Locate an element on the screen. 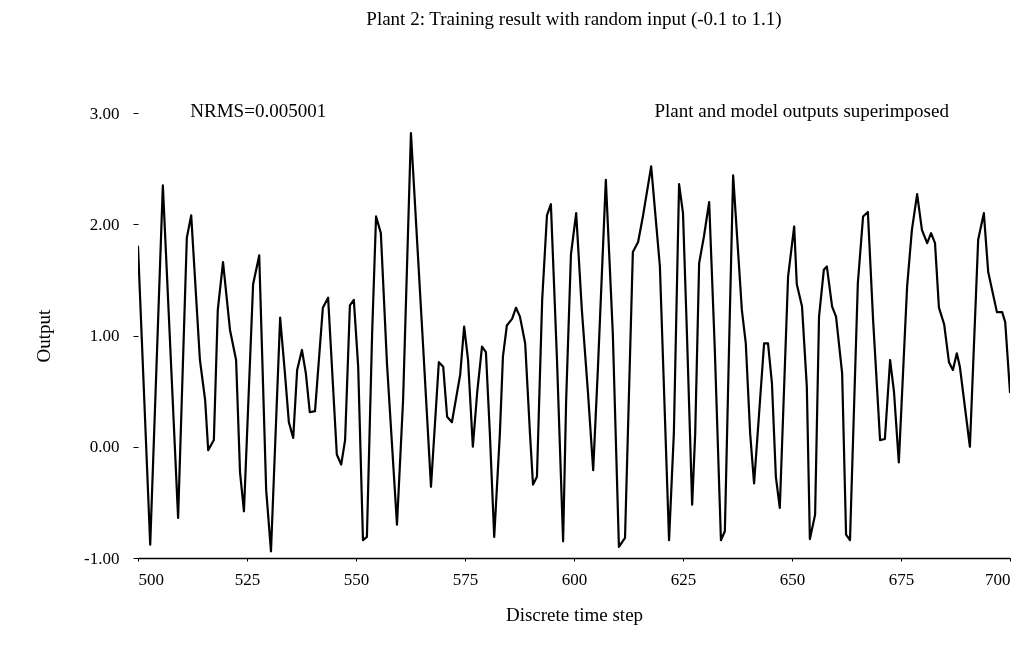 Image resolution: width=1032 pixels, height=651 pixels. x-tick-label: 500 is located at coordinates (151, 579).